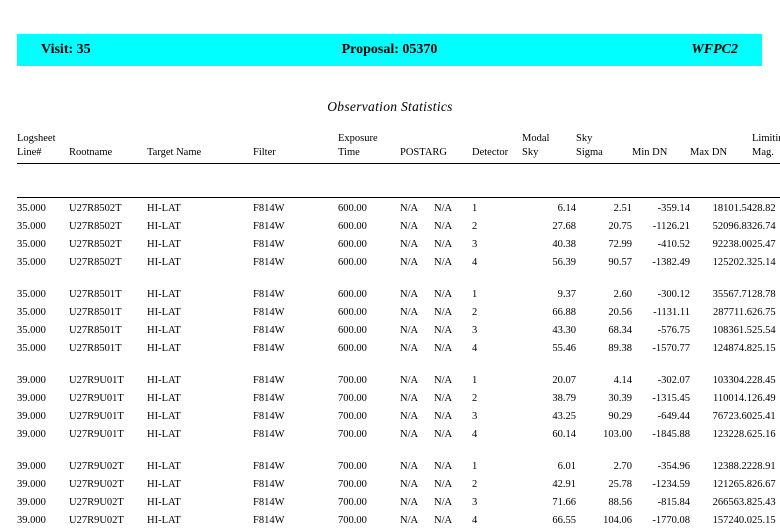 This screenshot has height=528, width=780. Describe the element at coordinates (766, 415) in the screenshot. I see `cell-limiting-mag: 25.41` at that location.